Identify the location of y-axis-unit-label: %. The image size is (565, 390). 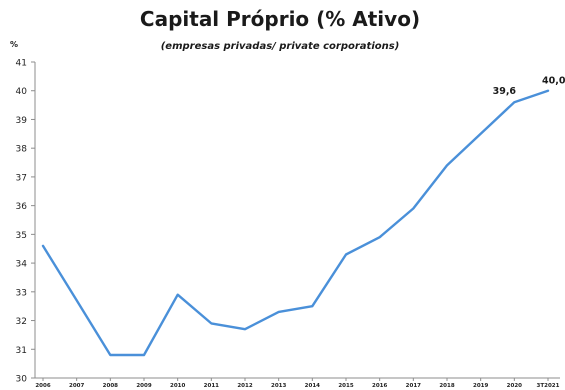
(14, 44).